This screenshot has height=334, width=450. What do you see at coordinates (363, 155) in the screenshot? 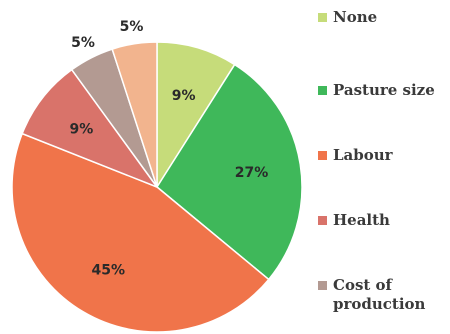
I see `legend-label-labour: Labour` at bounding box center [363, 155].